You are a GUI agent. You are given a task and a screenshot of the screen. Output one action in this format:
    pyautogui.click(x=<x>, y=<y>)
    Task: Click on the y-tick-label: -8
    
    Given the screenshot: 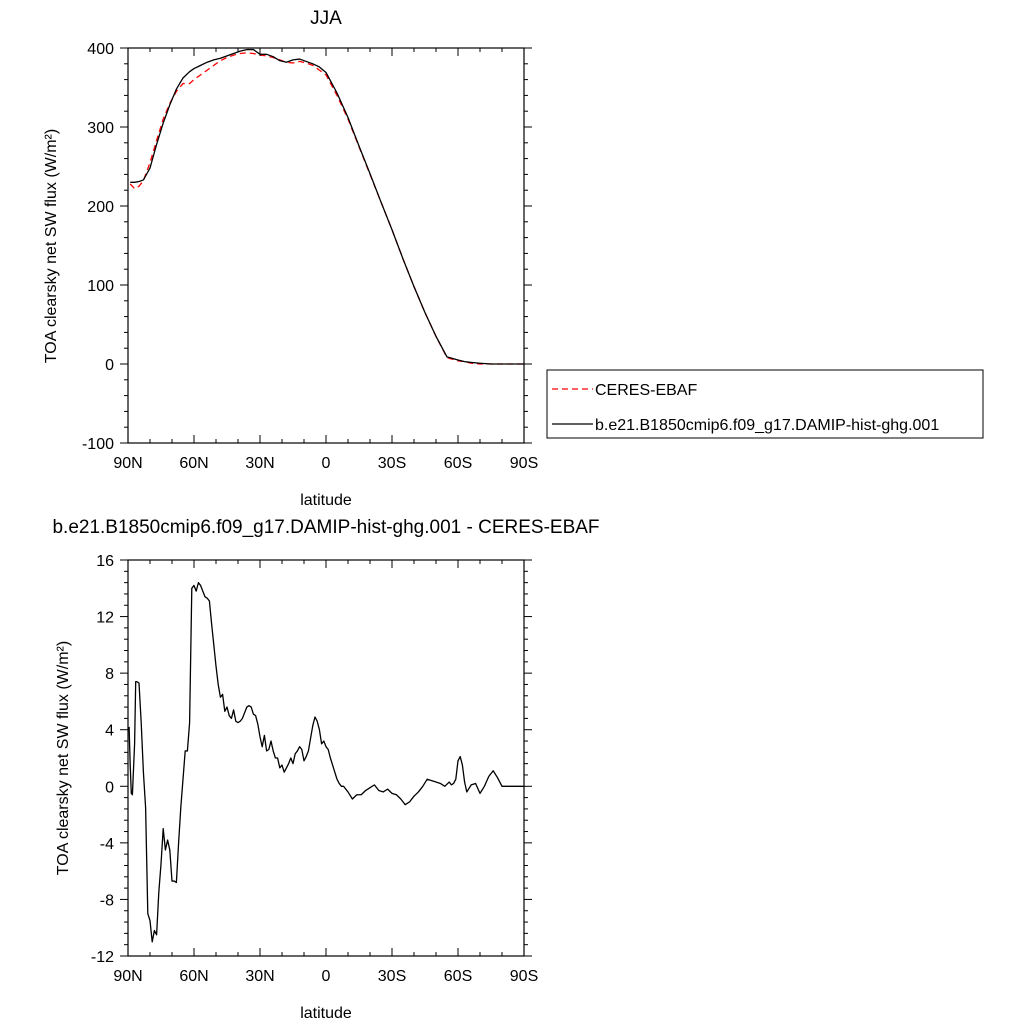 What is the action you would take?
    pyautogui.click(x=107, y=900)
    